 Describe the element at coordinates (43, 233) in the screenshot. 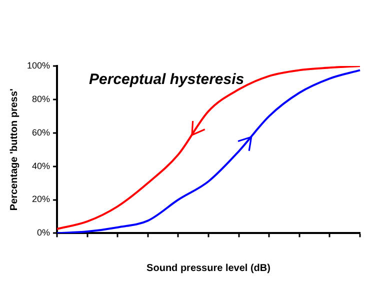

I see `y-tick-label: 0%` at that location.